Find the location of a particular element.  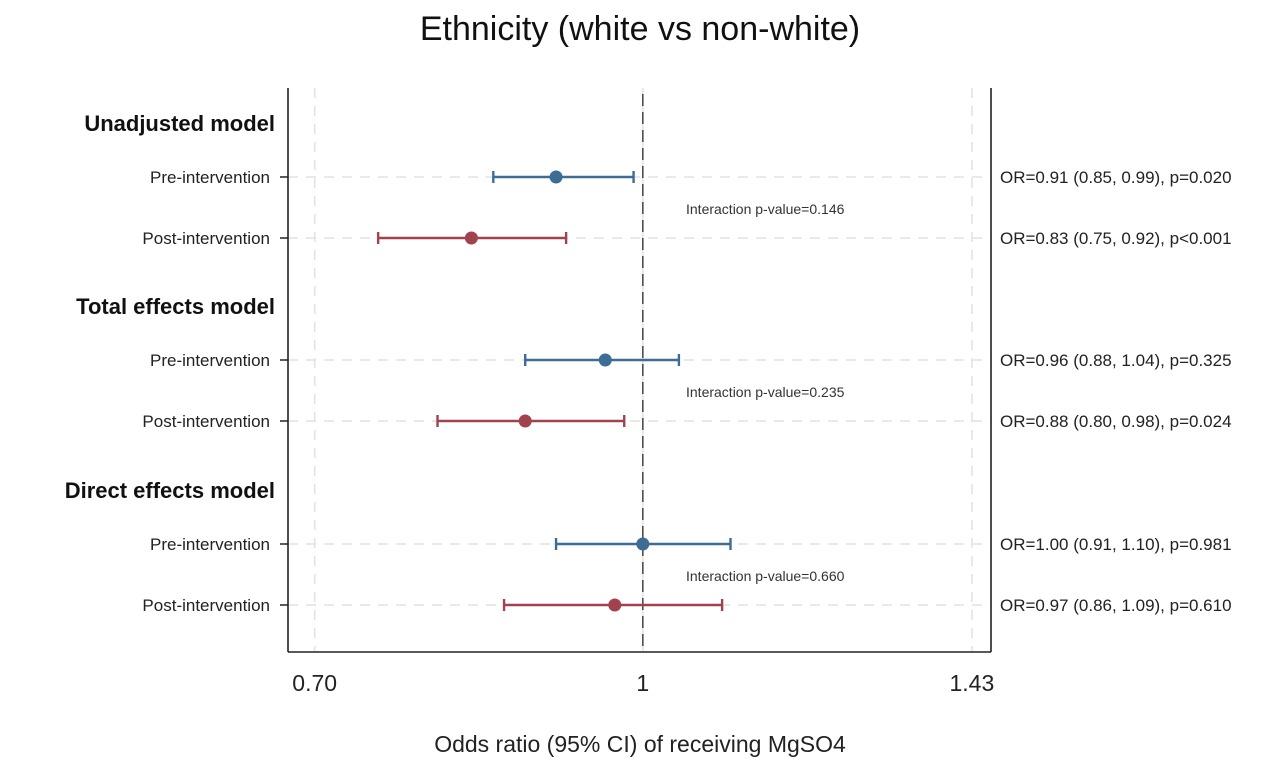

x-axis-ticks: 0.70 1 1.43 is located at coordinates (643, 683).